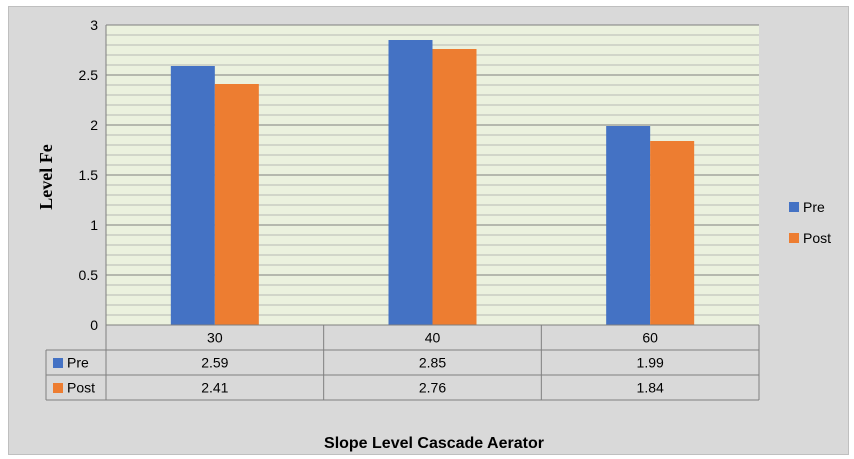  Describe the element at coordinates (650, 363) in the screenshot. I see `table-cell: 1.99` at that location.